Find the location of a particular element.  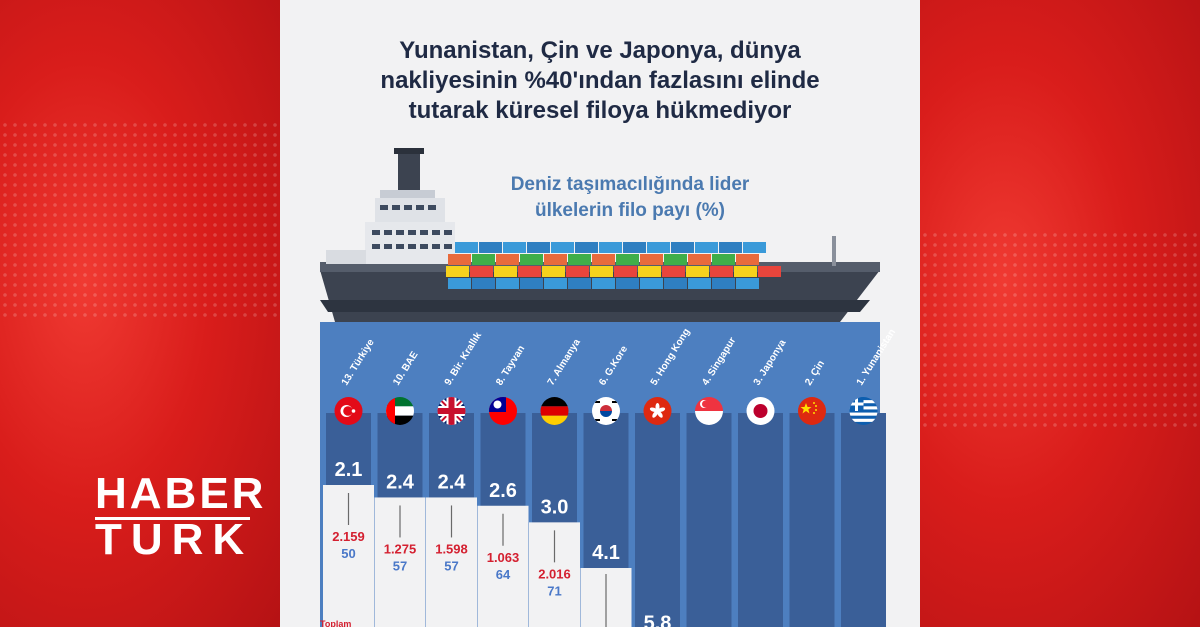

haberturk-logo: HABER TURK is located at coordinates (180, 517).